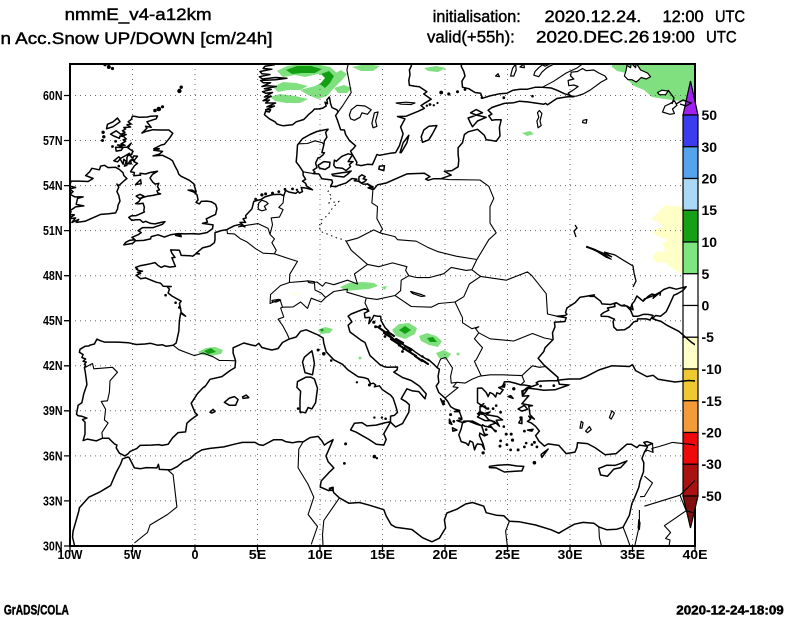 The image size is (800, 618). I want to click on svg-text: 15E, so click(382, 554).